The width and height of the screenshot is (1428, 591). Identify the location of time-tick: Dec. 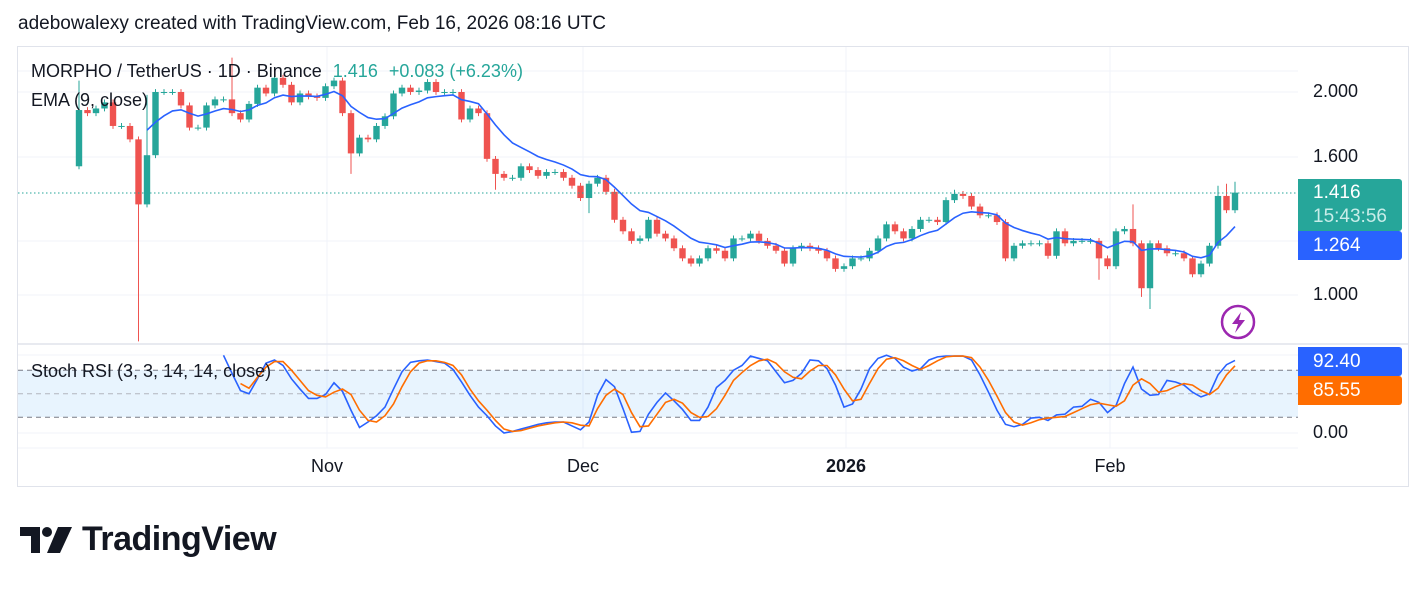
(583, 466).